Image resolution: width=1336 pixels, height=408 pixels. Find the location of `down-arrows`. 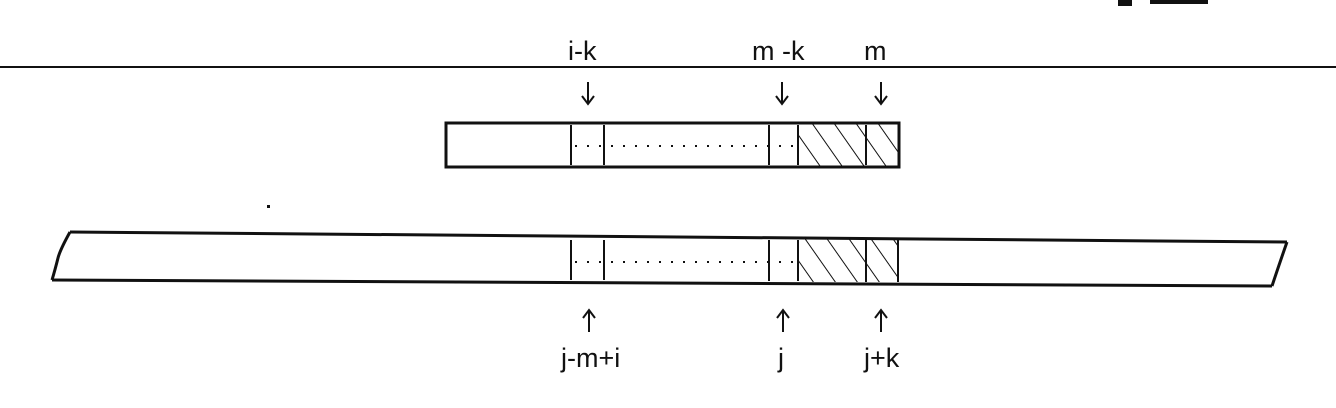

down-arrows is located at coordinates (734, 94).